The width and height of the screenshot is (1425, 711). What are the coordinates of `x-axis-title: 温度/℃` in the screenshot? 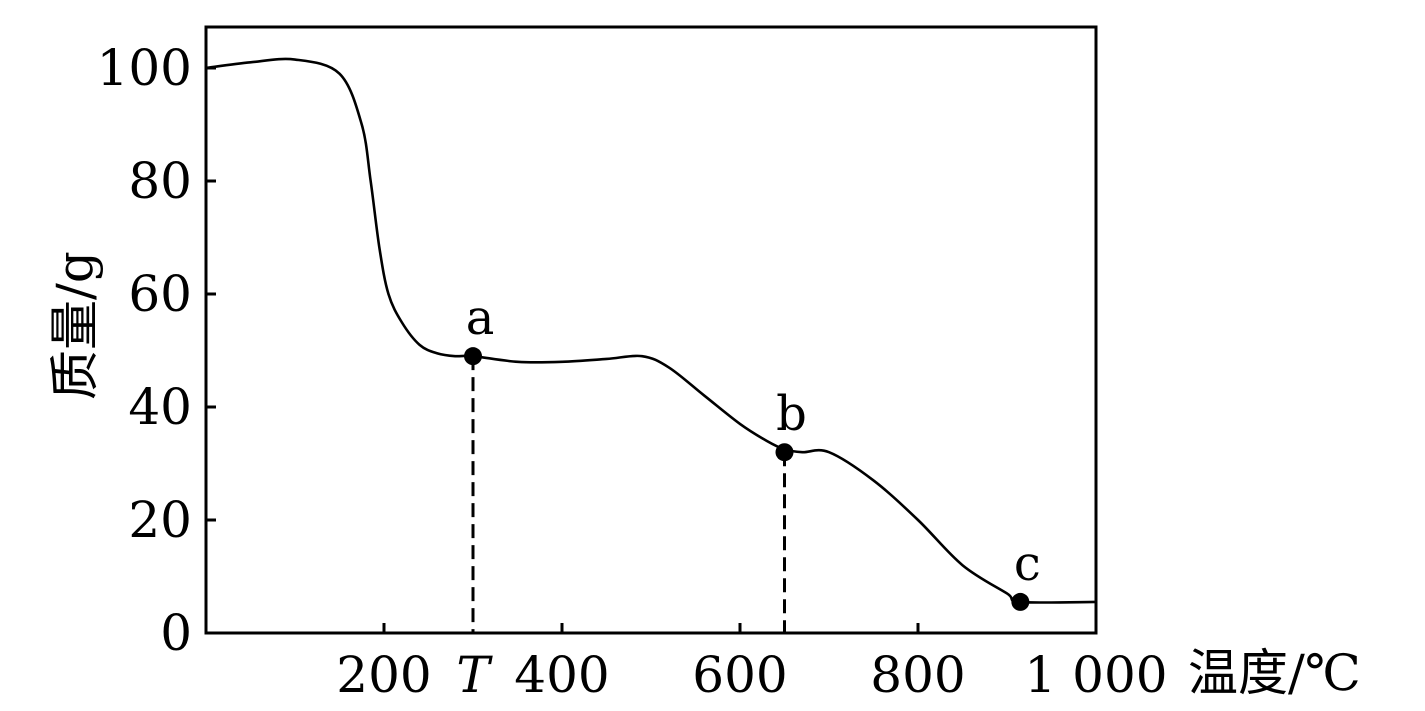 It's located at (1274, 673).